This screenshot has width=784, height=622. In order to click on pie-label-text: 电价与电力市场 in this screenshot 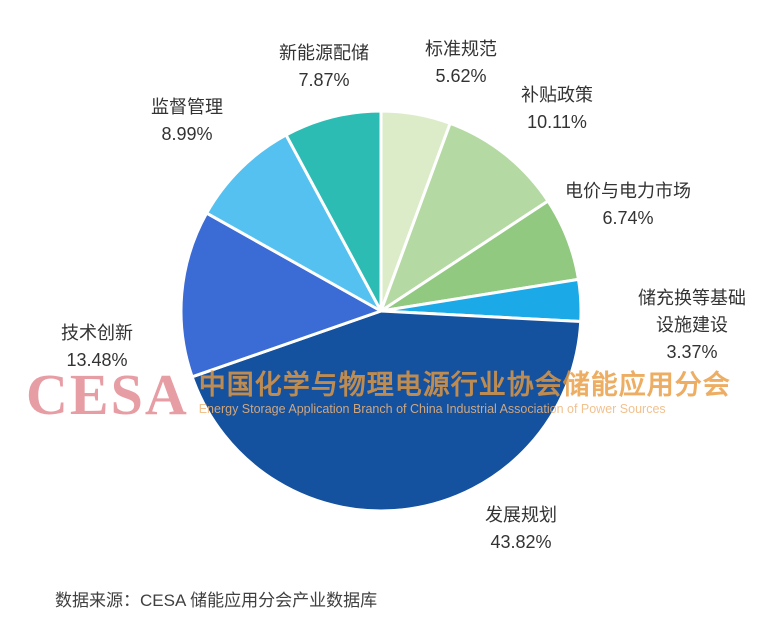, I will do `click(628, 191)`.